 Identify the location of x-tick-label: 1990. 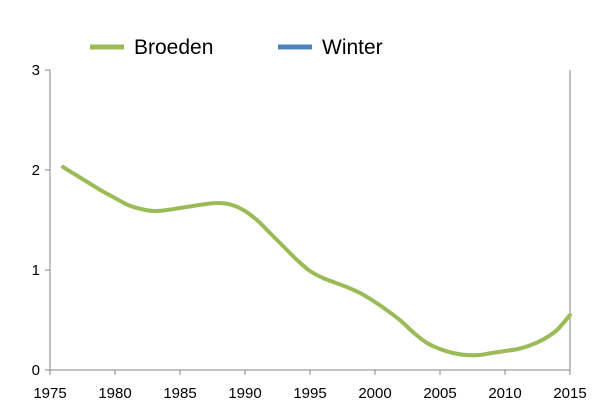
(244, 392).